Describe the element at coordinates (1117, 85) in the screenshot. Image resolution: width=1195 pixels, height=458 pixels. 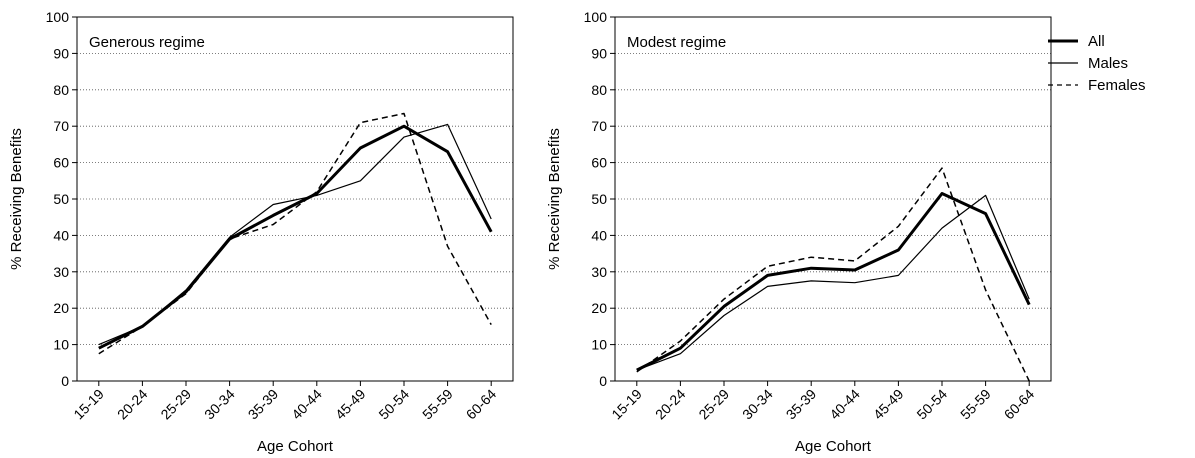
I see `legend-label-females: Females` at that location.